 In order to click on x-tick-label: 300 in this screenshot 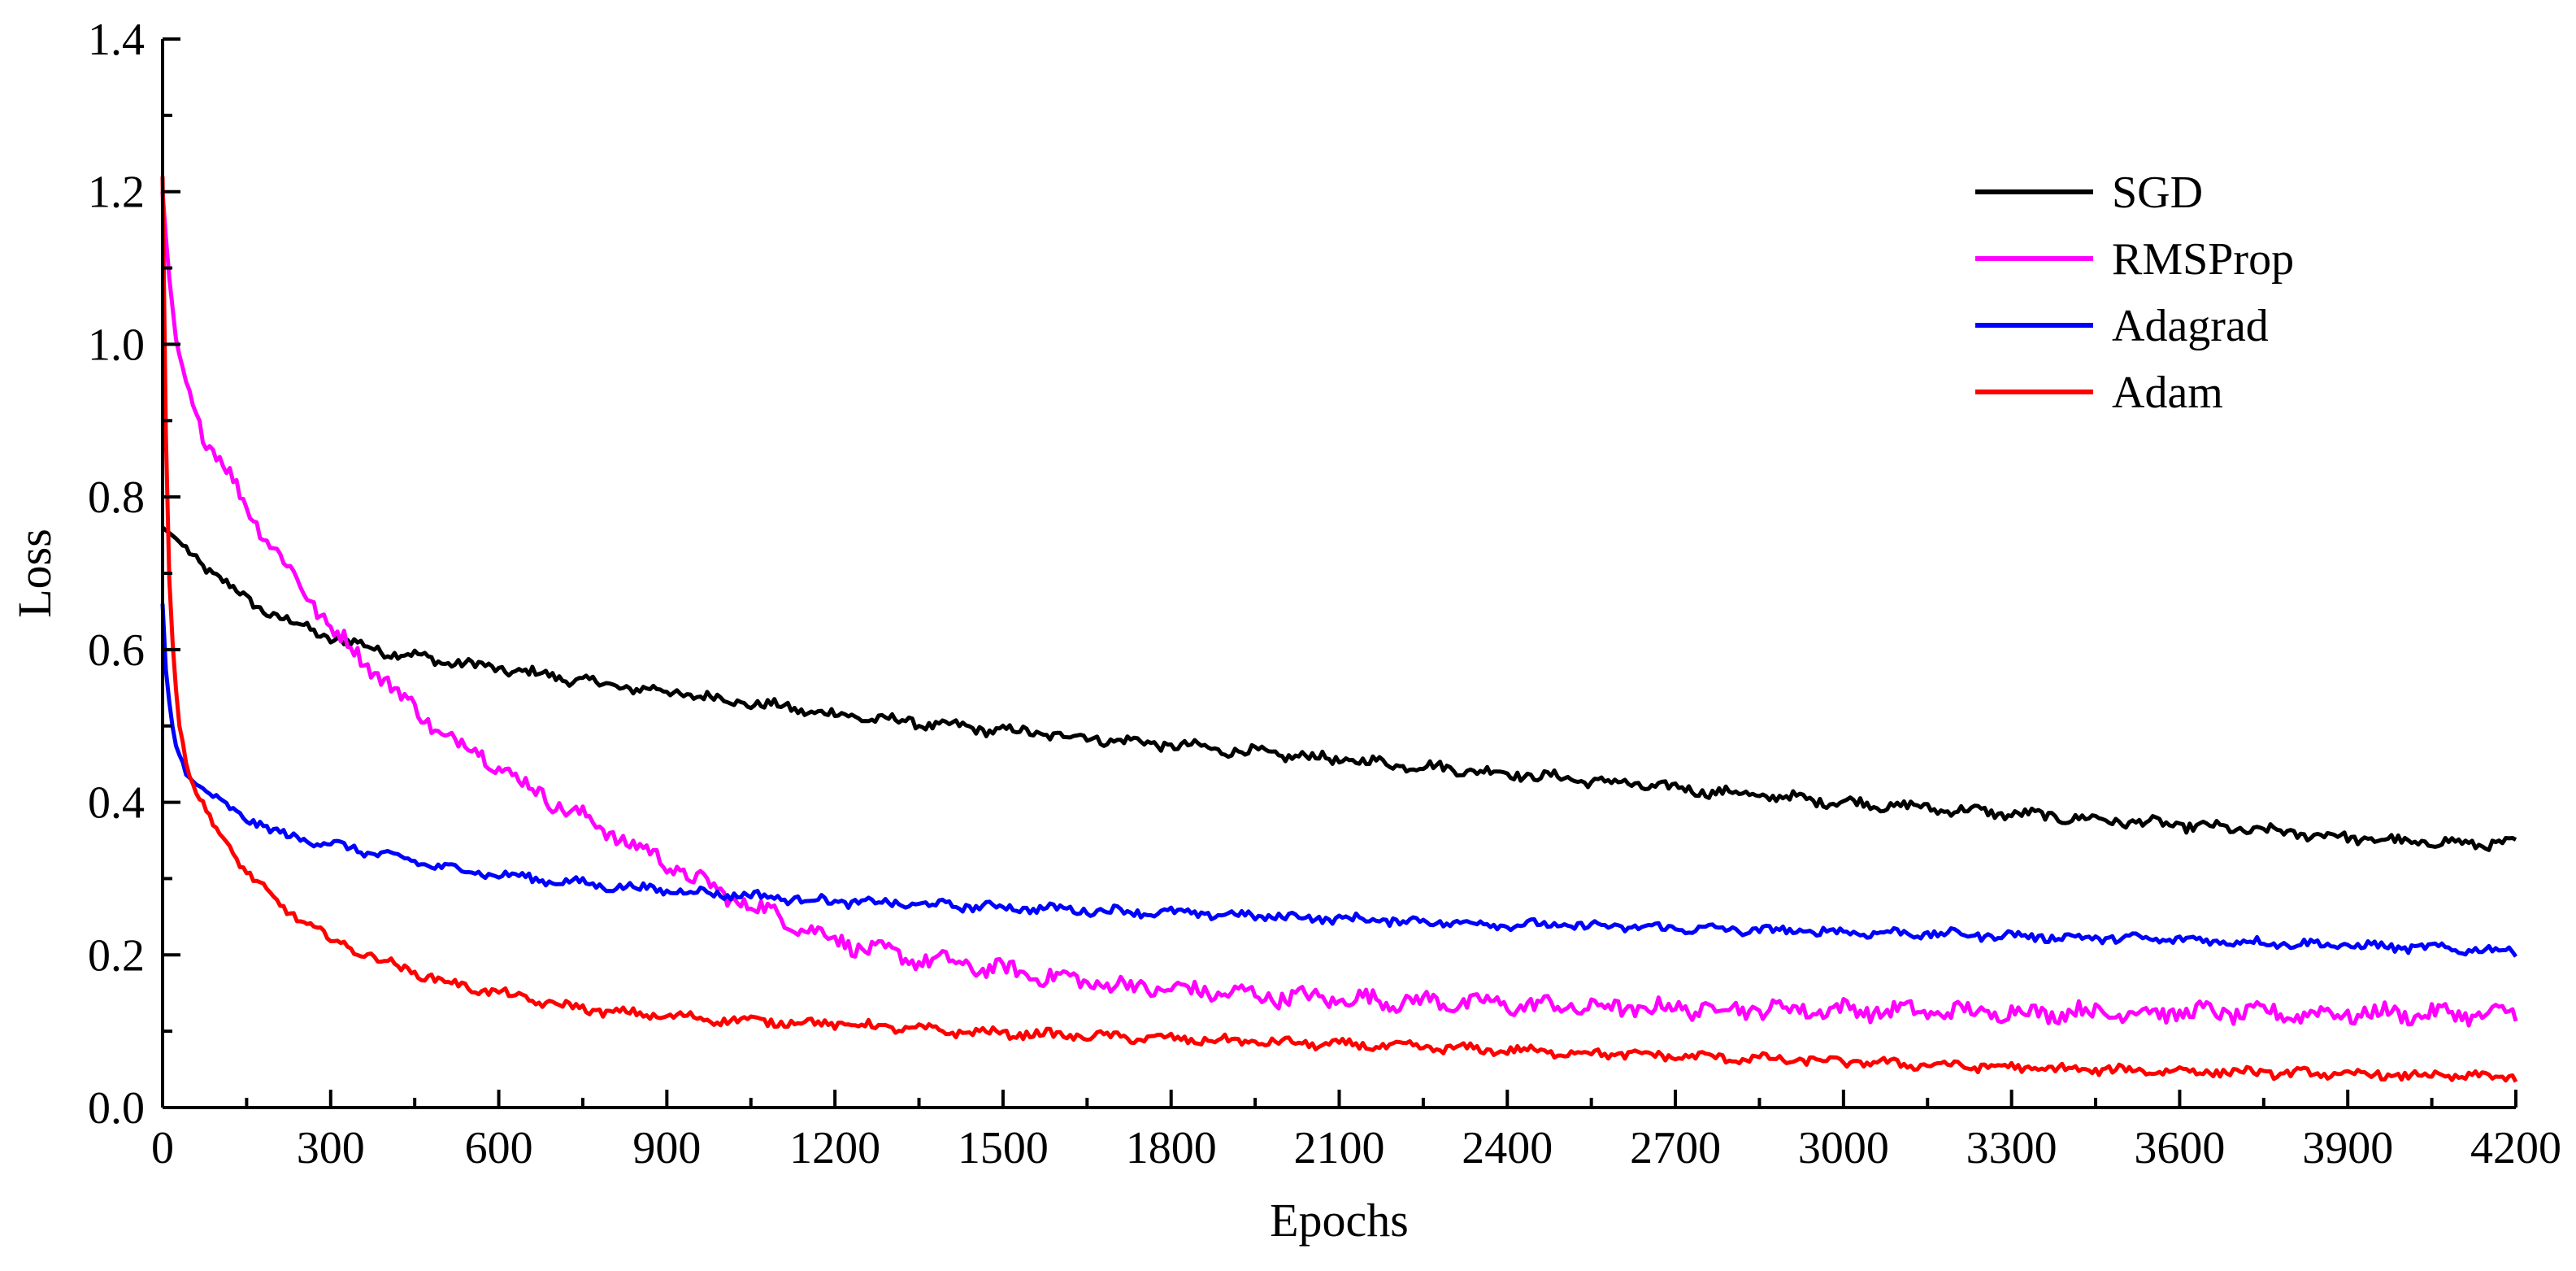, I will do `click(331, 1148)`.